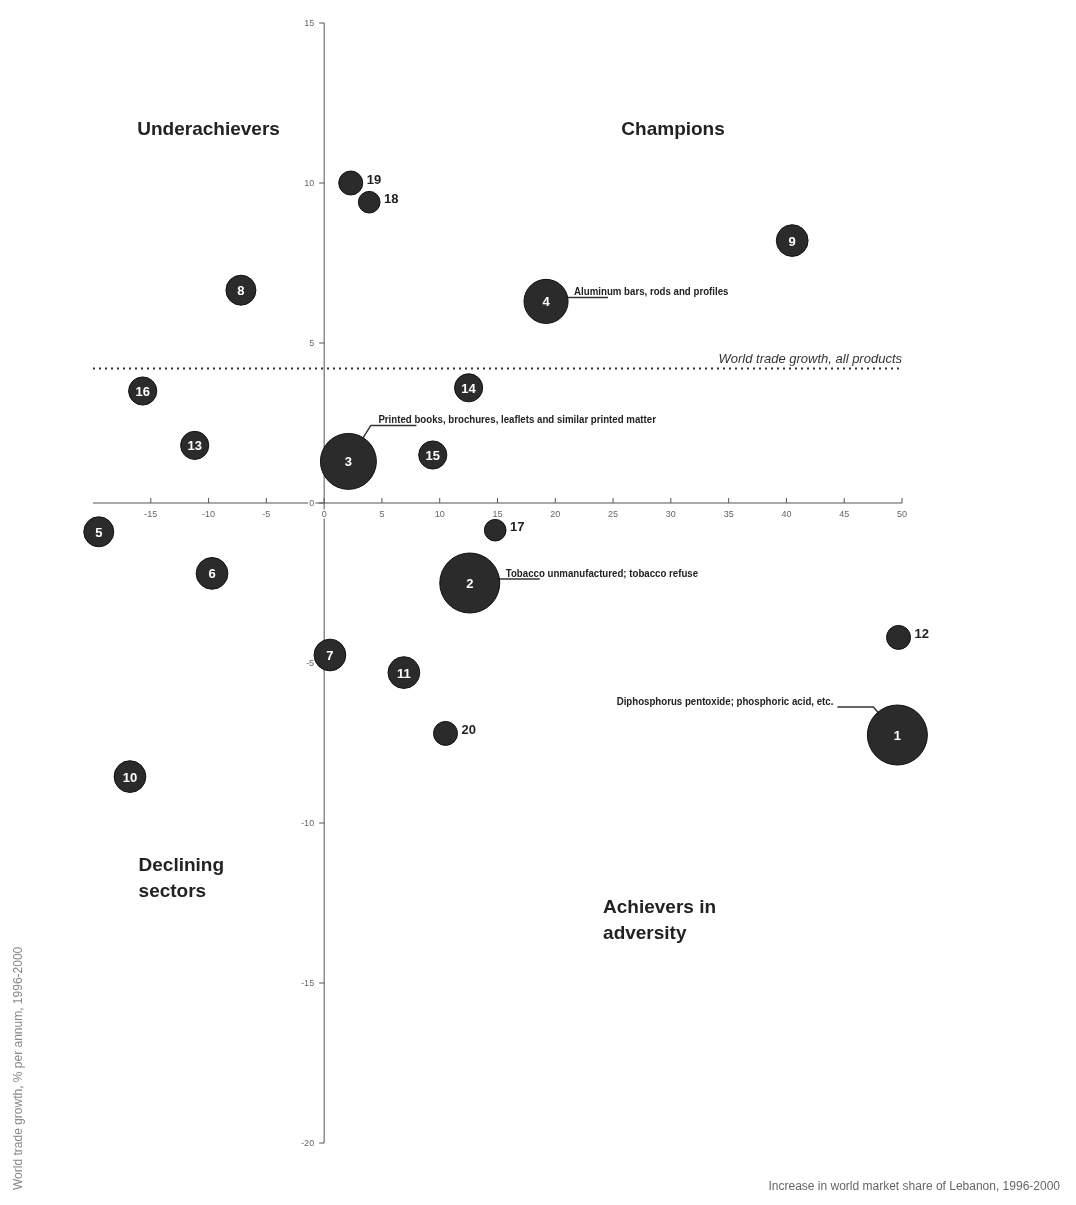  I want to click on series-label: 19, so click(374, 179).